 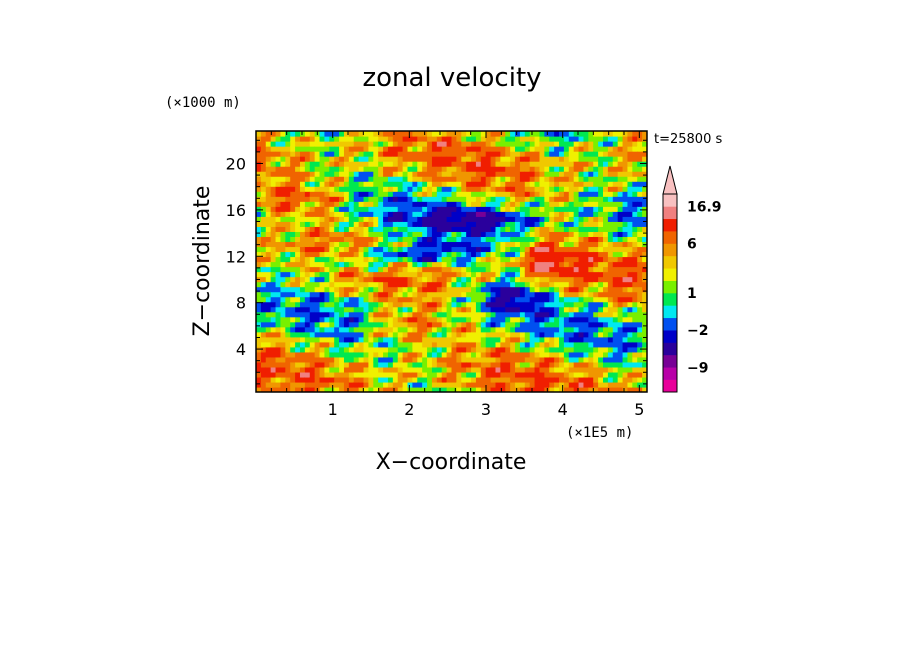 What do you see at coordinates (639, 409) in the screenshot?
I see `x-tick-label: 5` at bounding box center [639, 409].